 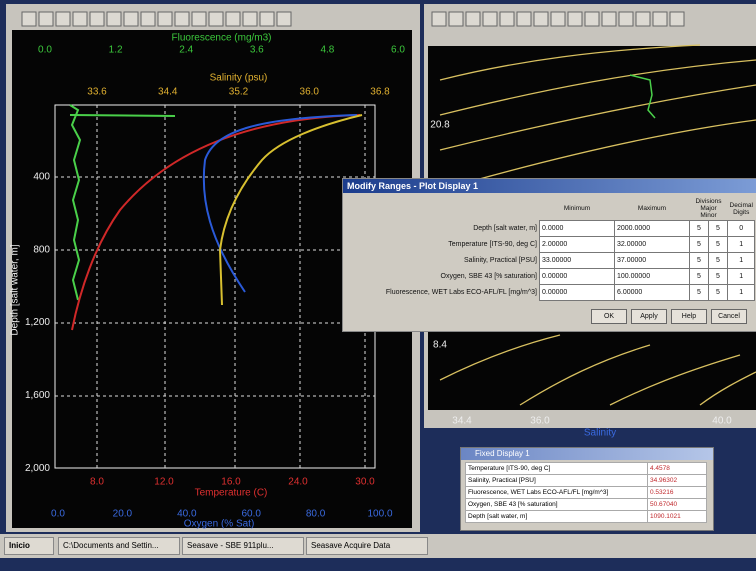 What do you see at coordinates (367, 546) in the screenshot?
I see `taskbar-item: Seasave Acquire Data` at bounding box center [367, 546].